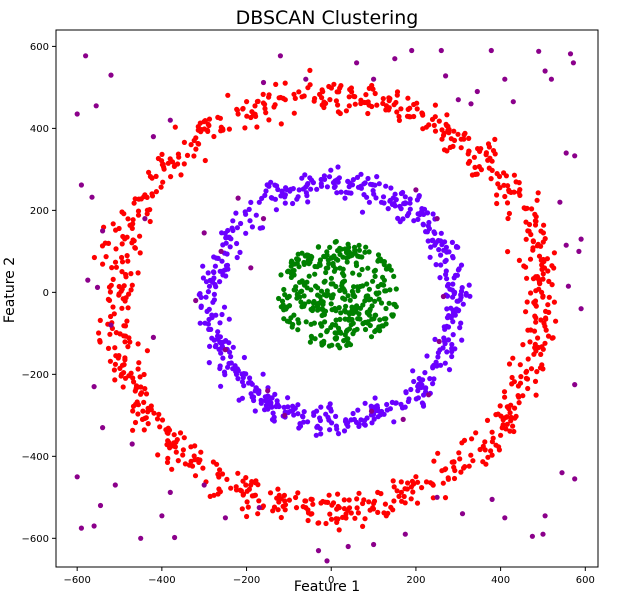  I want to click on x-axis: −600 −400 −200 0 200 400 600, so click(329, 576).